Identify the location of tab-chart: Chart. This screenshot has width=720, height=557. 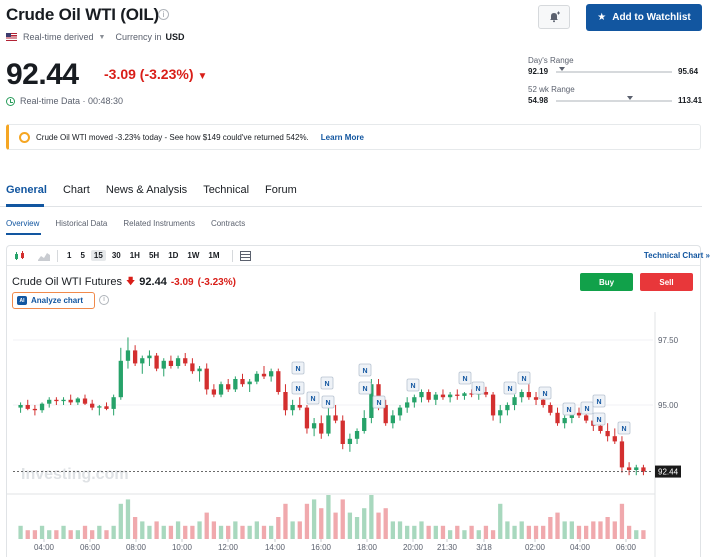
(76, 190).